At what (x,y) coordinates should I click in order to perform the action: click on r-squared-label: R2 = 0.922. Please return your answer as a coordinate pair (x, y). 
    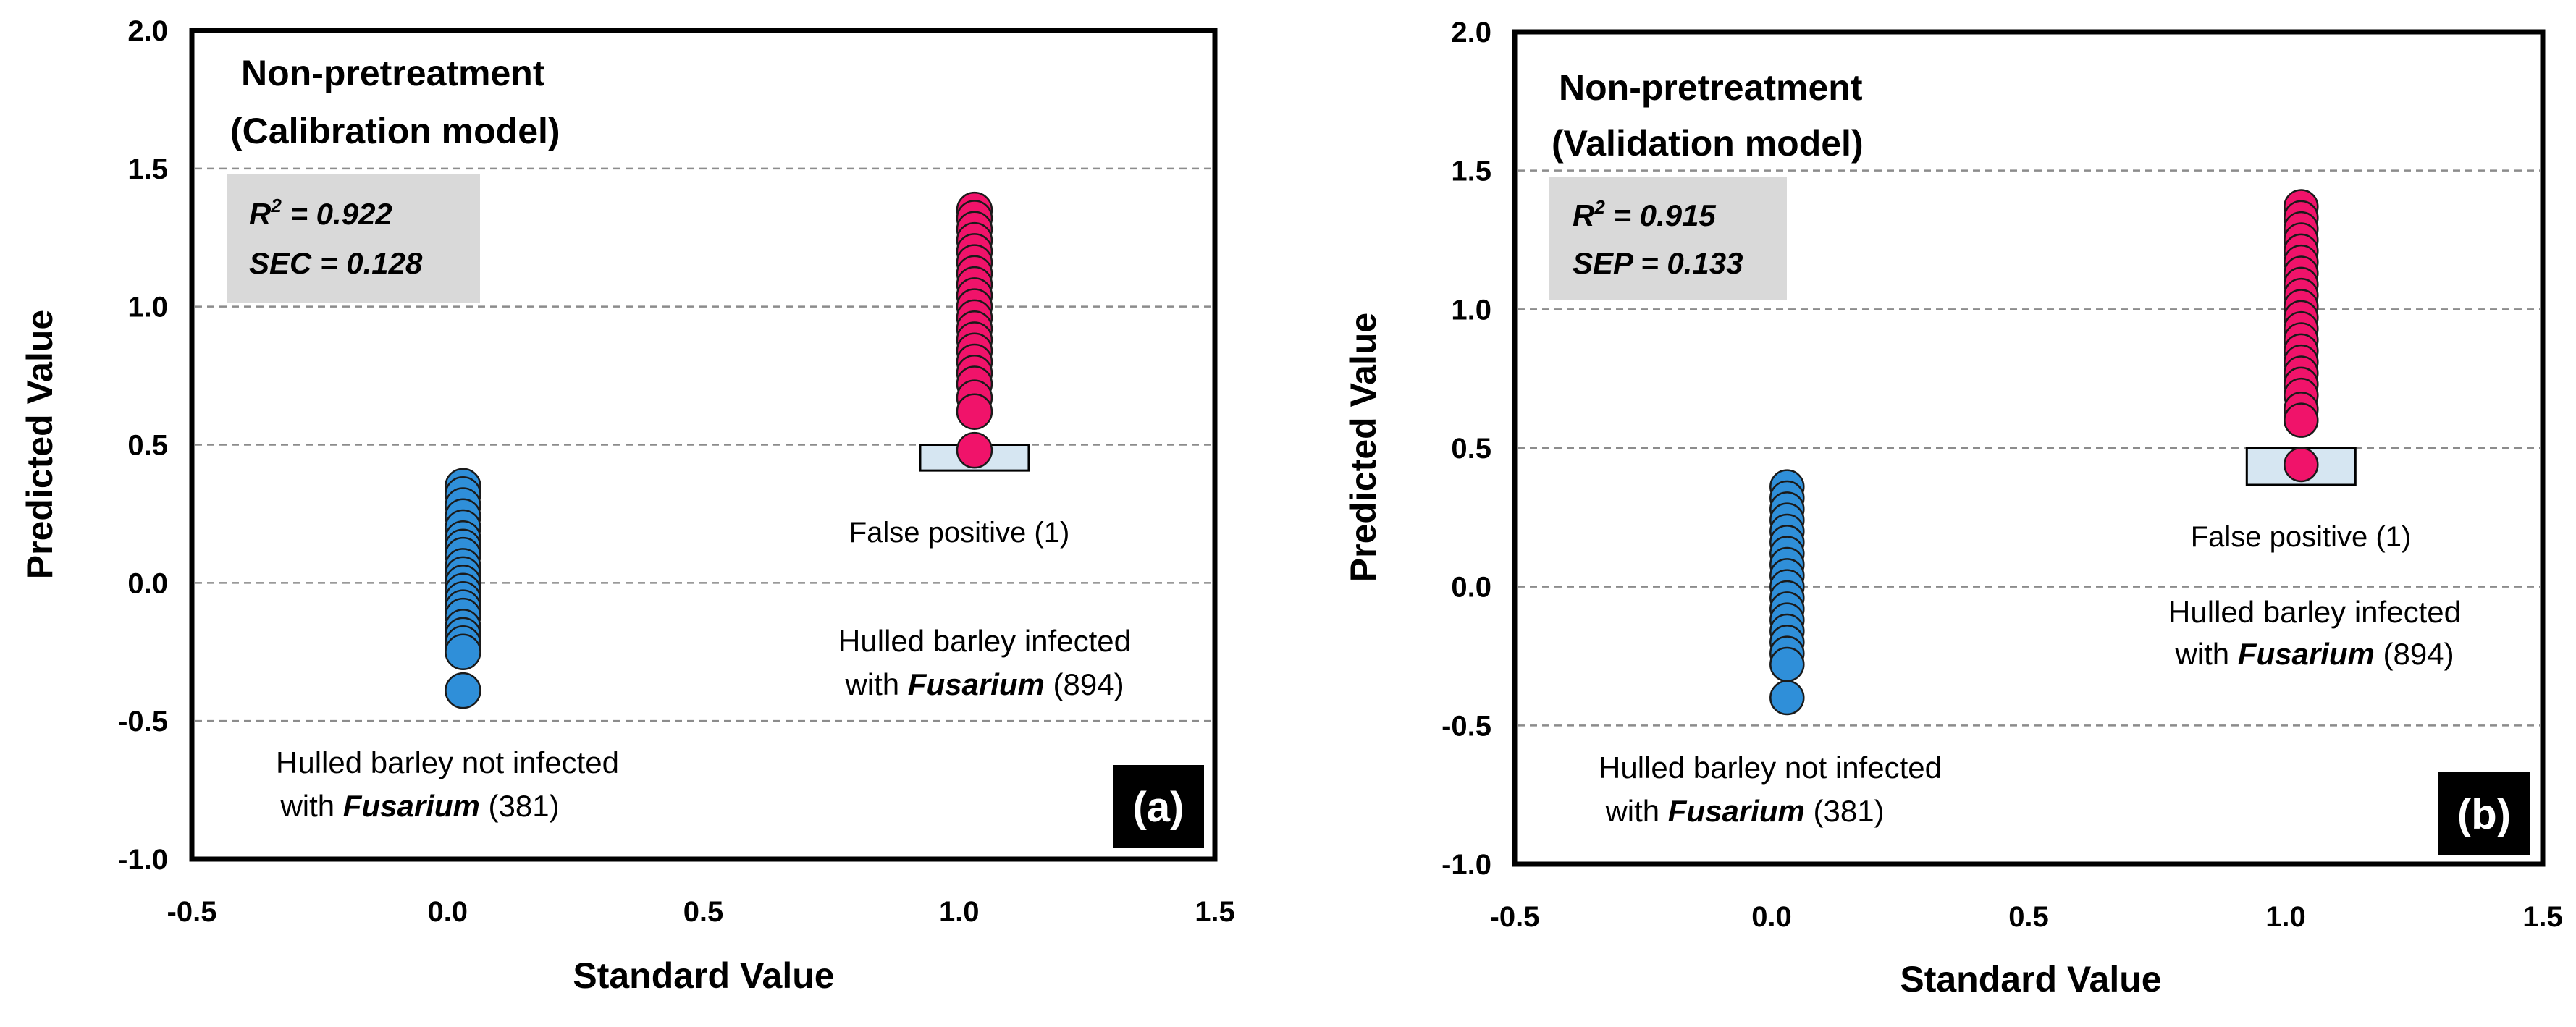
    Looking at the image, I should click on (320, 213).